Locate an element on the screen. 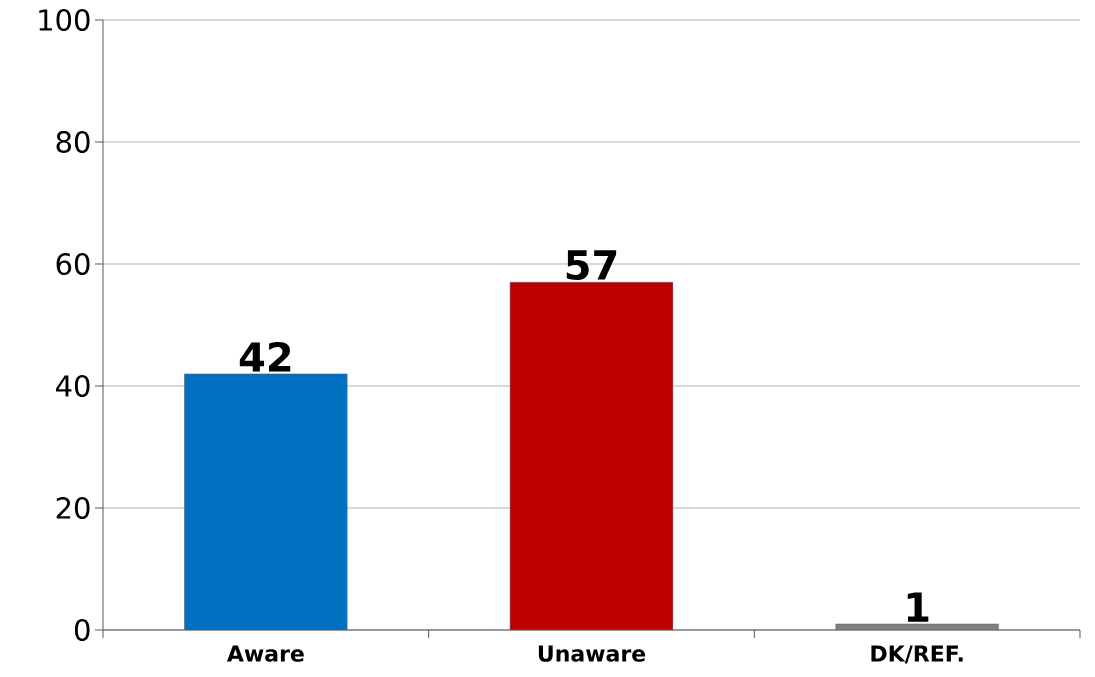 The width and height of the screenshot is (1095, 677). y-tick-label: 40 is located at coordinates (72, 386).